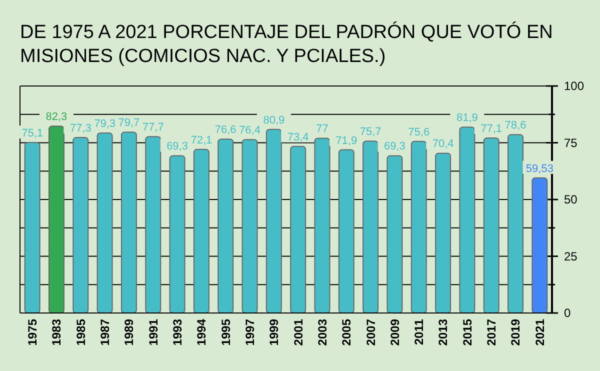  I want to click on x-tick-label: 1997, so click(249, 332).